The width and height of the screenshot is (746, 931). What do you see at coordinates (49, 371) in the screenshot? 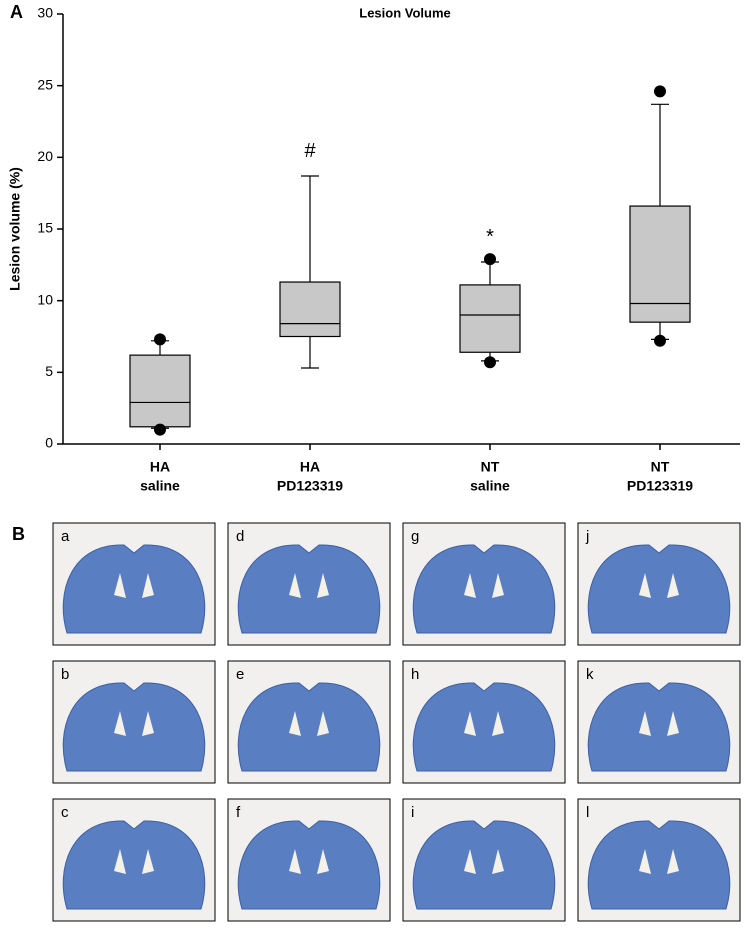
I see `y-tick-label: 5` at bounding box center [49, 371].